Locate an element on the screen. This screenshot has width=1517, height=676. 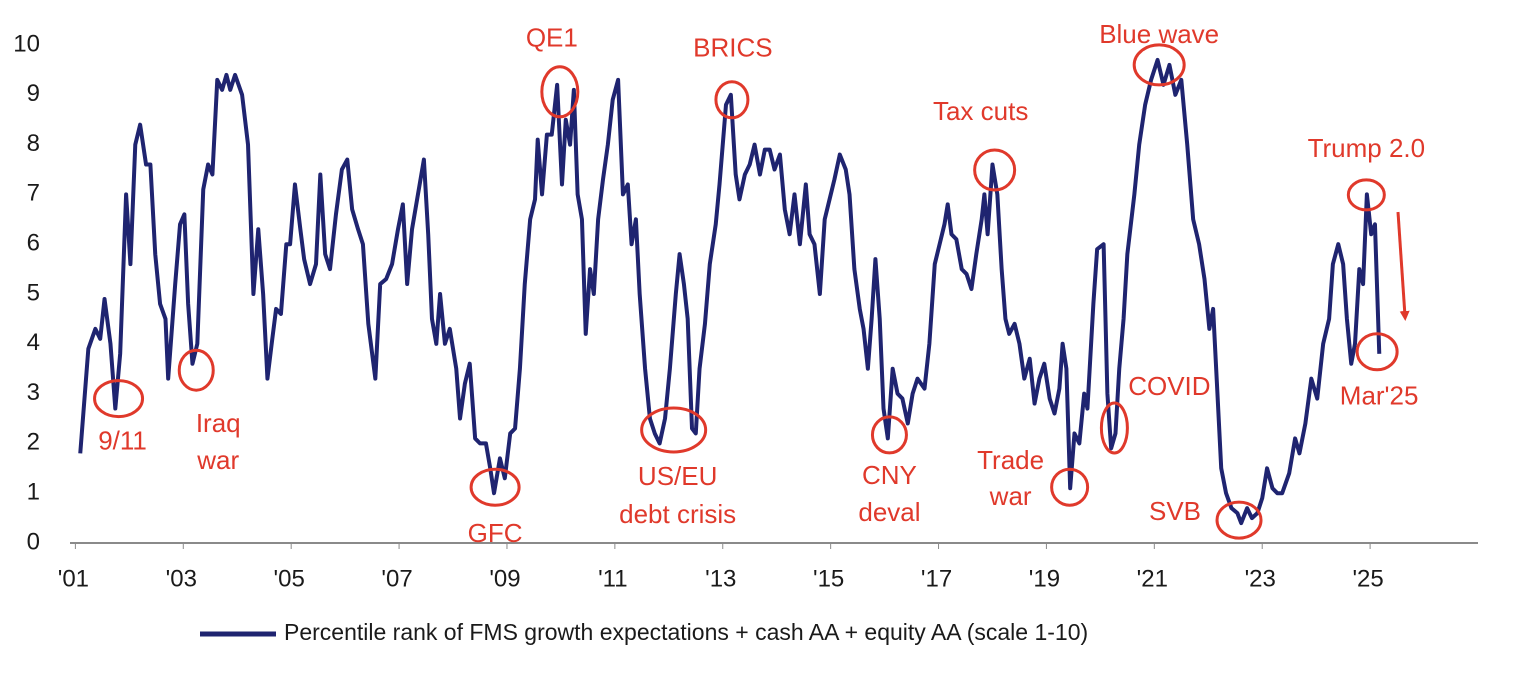
annotation-label: COVID is located at coordinates (1169, 386).